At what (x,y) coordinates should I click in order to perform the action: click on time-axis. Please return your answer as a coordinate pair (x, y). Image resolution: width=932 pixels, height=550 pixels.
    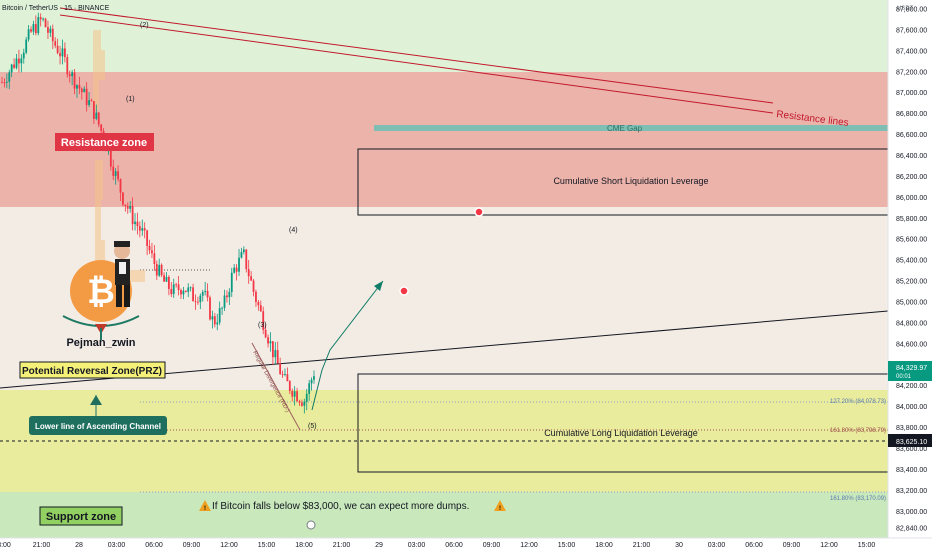
    Looking at the image, I should click on (466, 544).